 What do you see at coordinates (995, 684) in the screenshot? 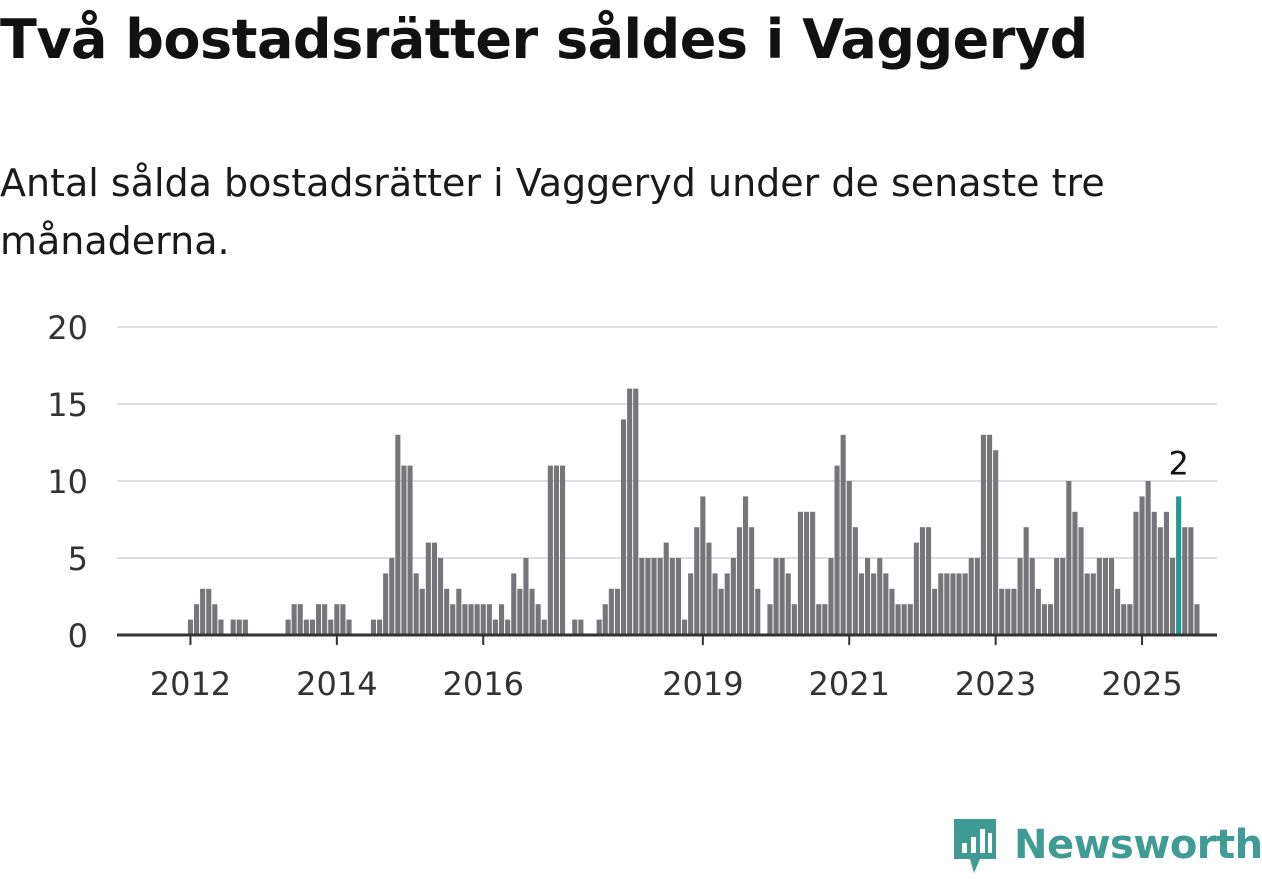
I see `x-tick-label: 2023` at bounding box center [995, 684].